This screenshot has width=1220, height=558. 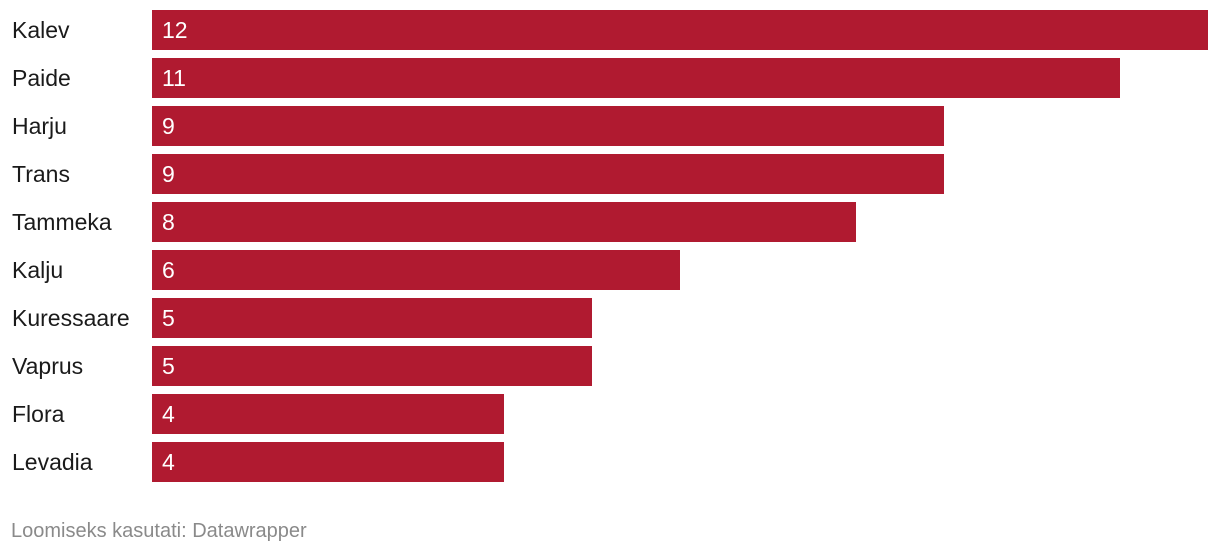 I want to click on category-label: Paide, so click(x=41, y=78).